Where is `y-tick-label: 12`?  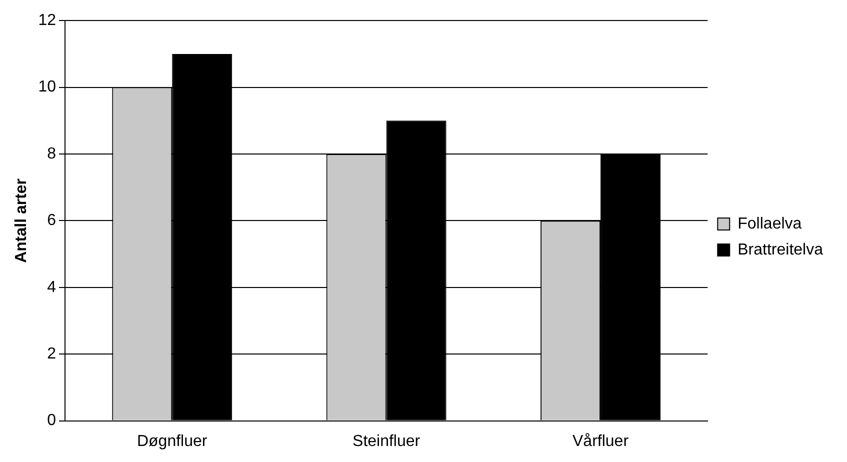 y-tick-label: 12 is located at coordinates (47, 21).